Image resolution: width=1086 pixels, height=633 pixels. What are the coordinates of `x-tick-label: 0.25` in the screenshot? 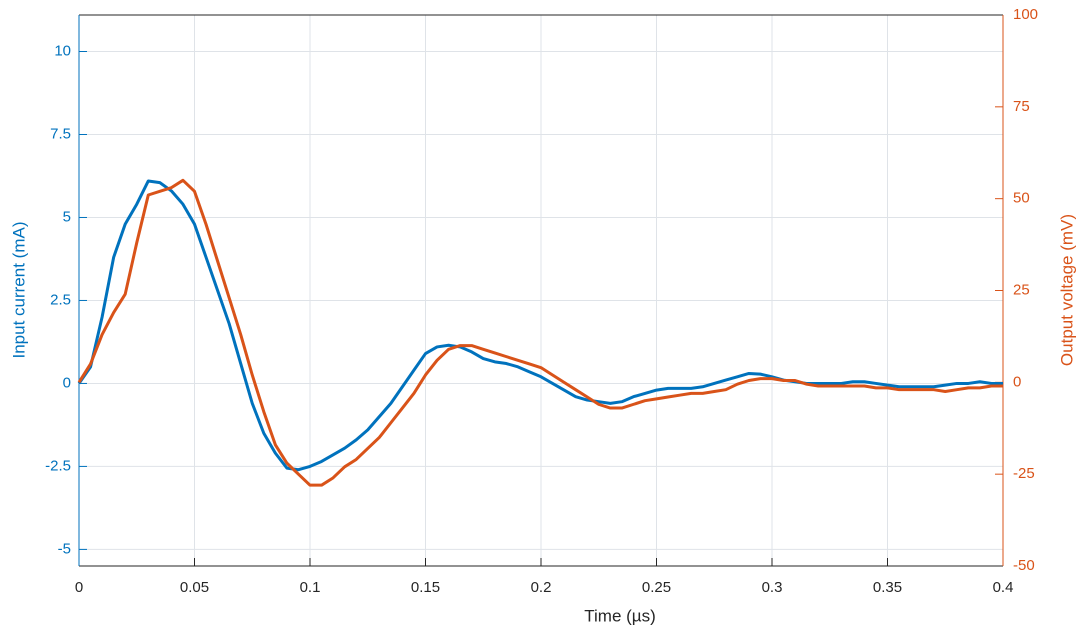 It's located at (656, 587).